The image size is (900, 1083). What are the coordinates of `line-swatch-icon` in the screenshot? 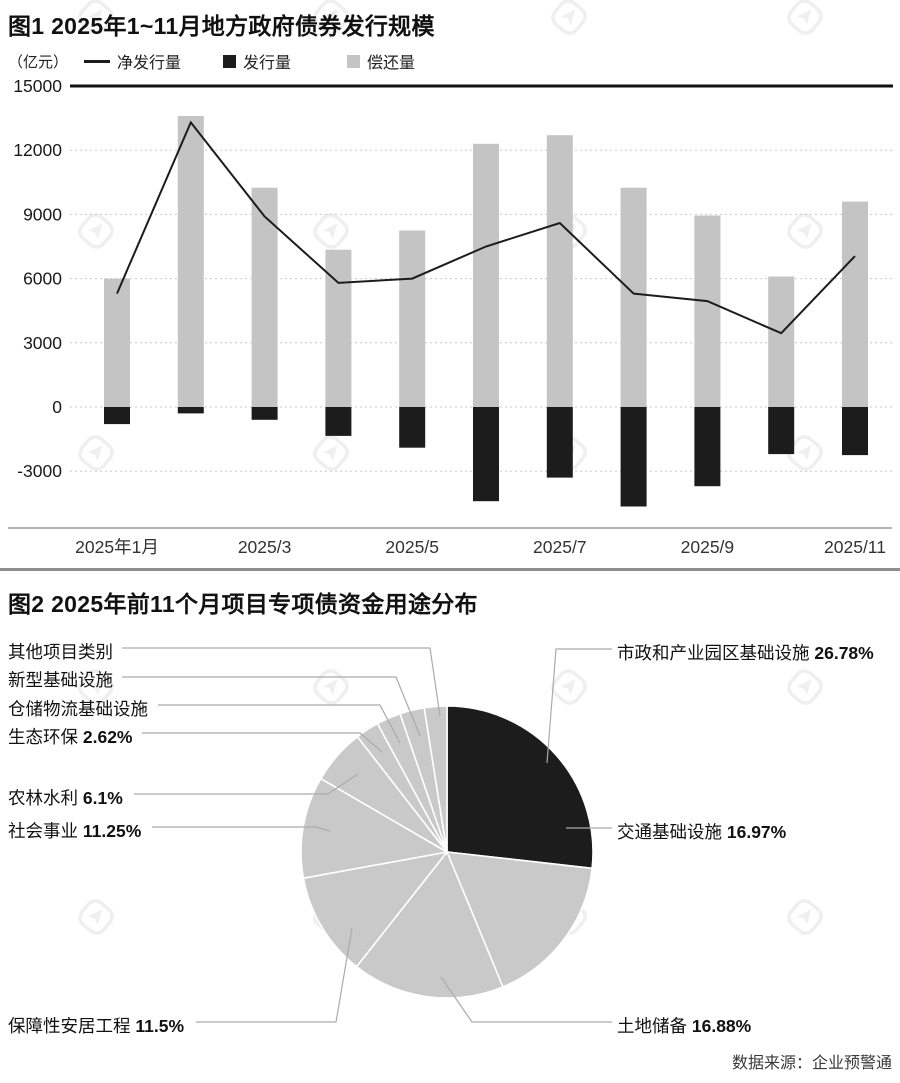 It's located at (97, 61).